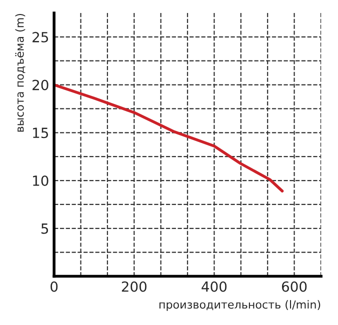 The height and width of the screenshot is (325, 338). Describe the element at coordinates (20, 73) in the screenshot. I see `y-axis-title: высота подъёма (m)` at that location.